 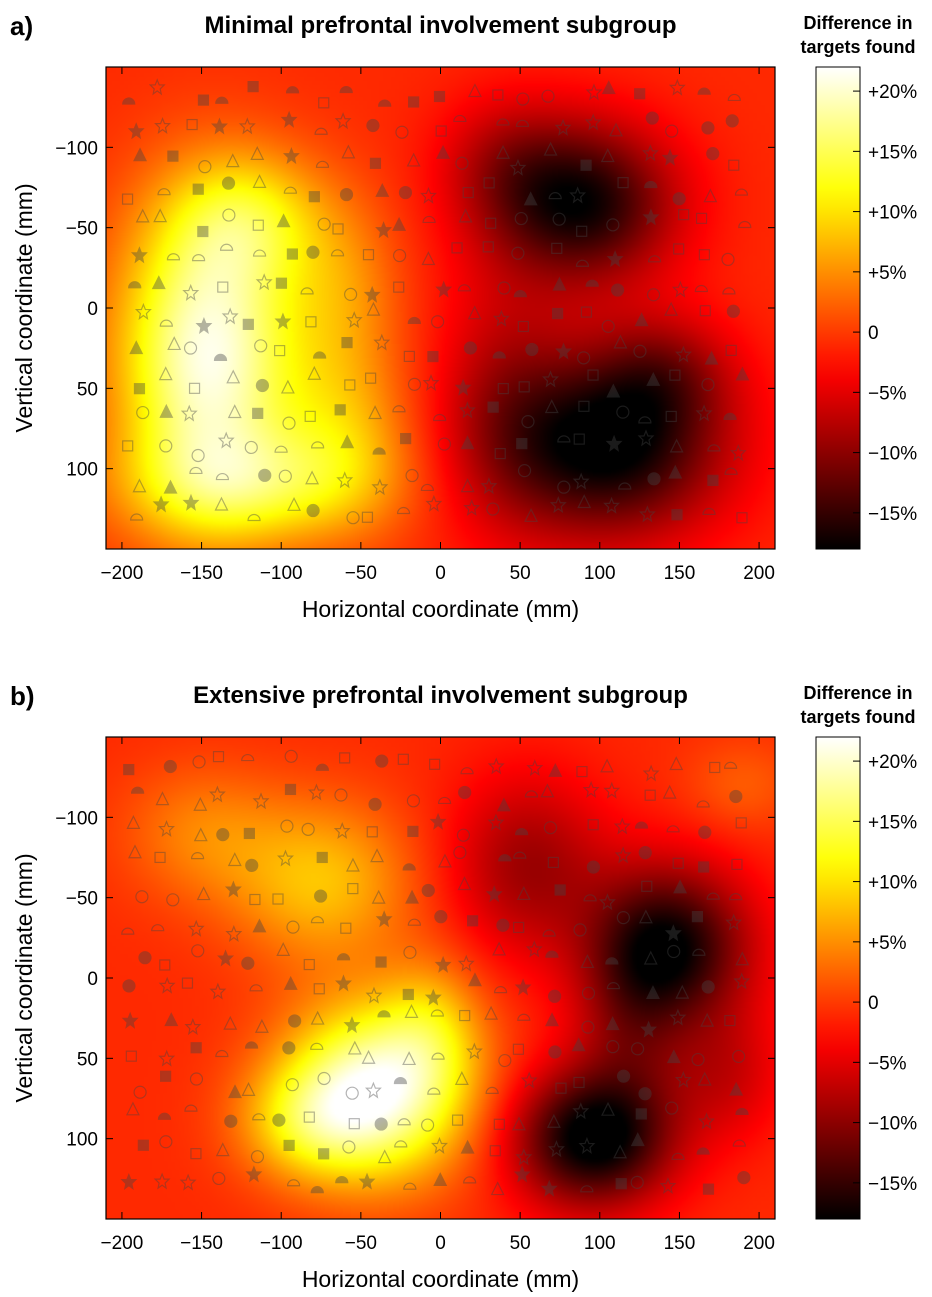 What do you see at coordinates (76, 818) in the screenshot?
I see `y-tick-label: −100` at bounding box center [76, 818].